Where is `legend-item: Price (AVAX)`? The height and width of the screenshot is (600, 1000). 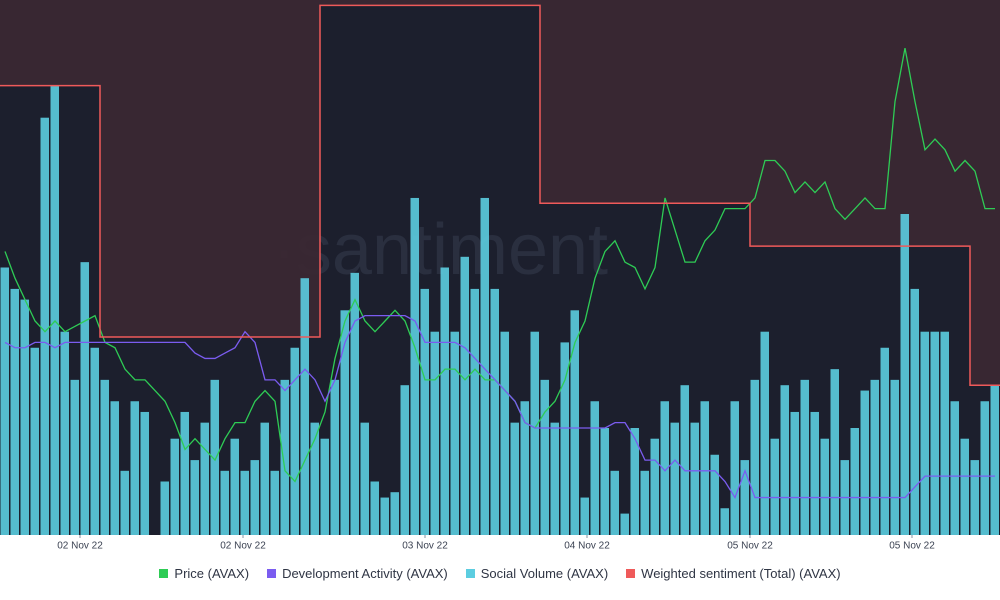 legend-item: Price (AVAX) is located at coordinates (204, 573).